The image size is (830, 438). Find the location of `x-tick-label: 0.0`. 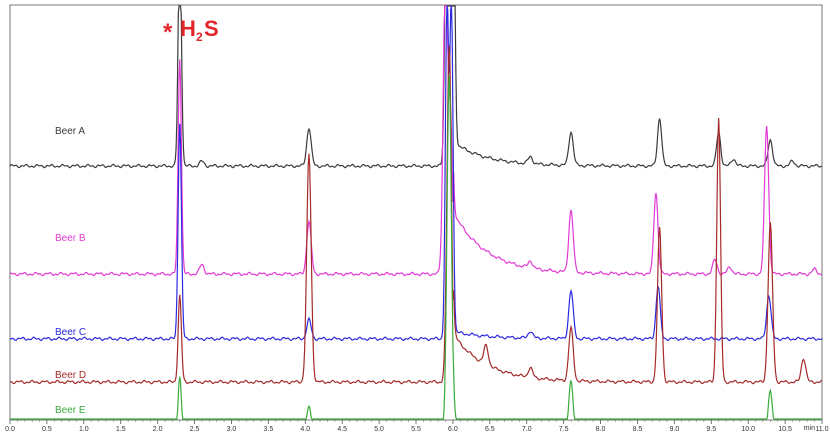

x-tick-label: 0.0 is located at coordinates (10, 429).